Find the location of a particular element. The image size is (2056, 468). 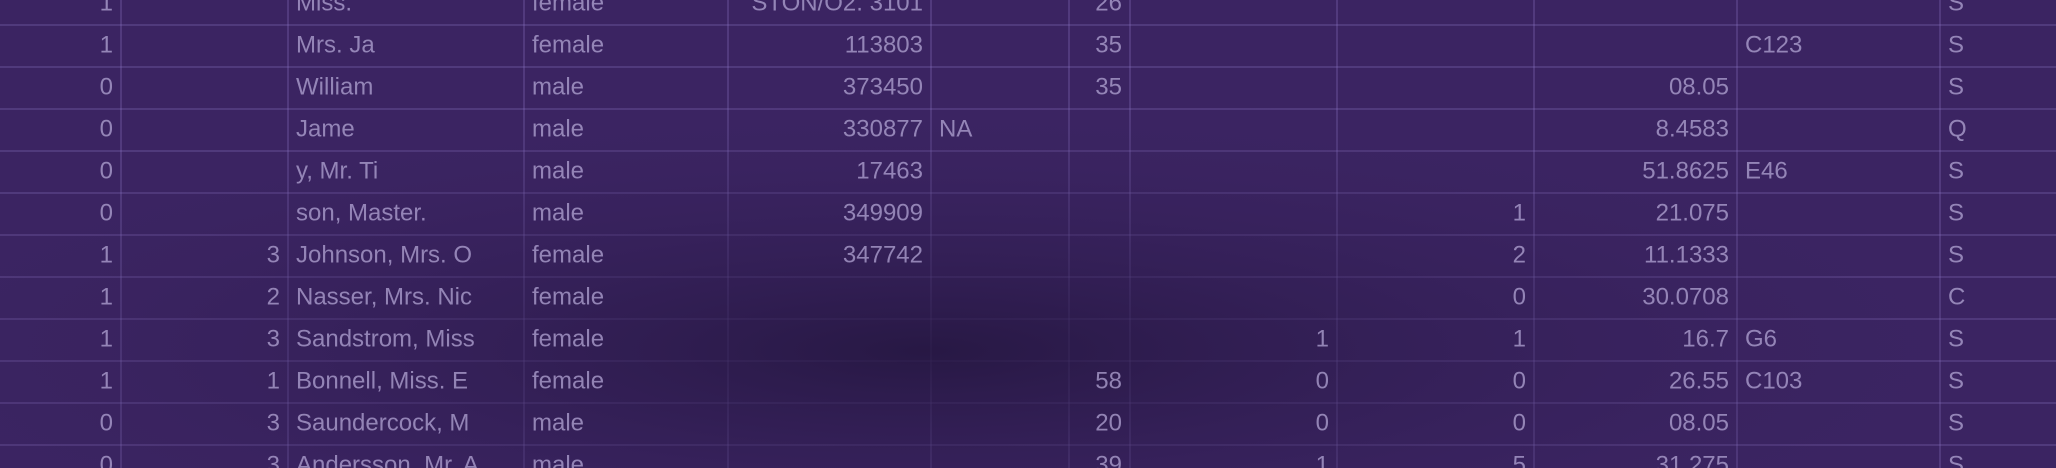

table-cell: Nasser, Mrs. Nic is located at coordinates (384, 296).